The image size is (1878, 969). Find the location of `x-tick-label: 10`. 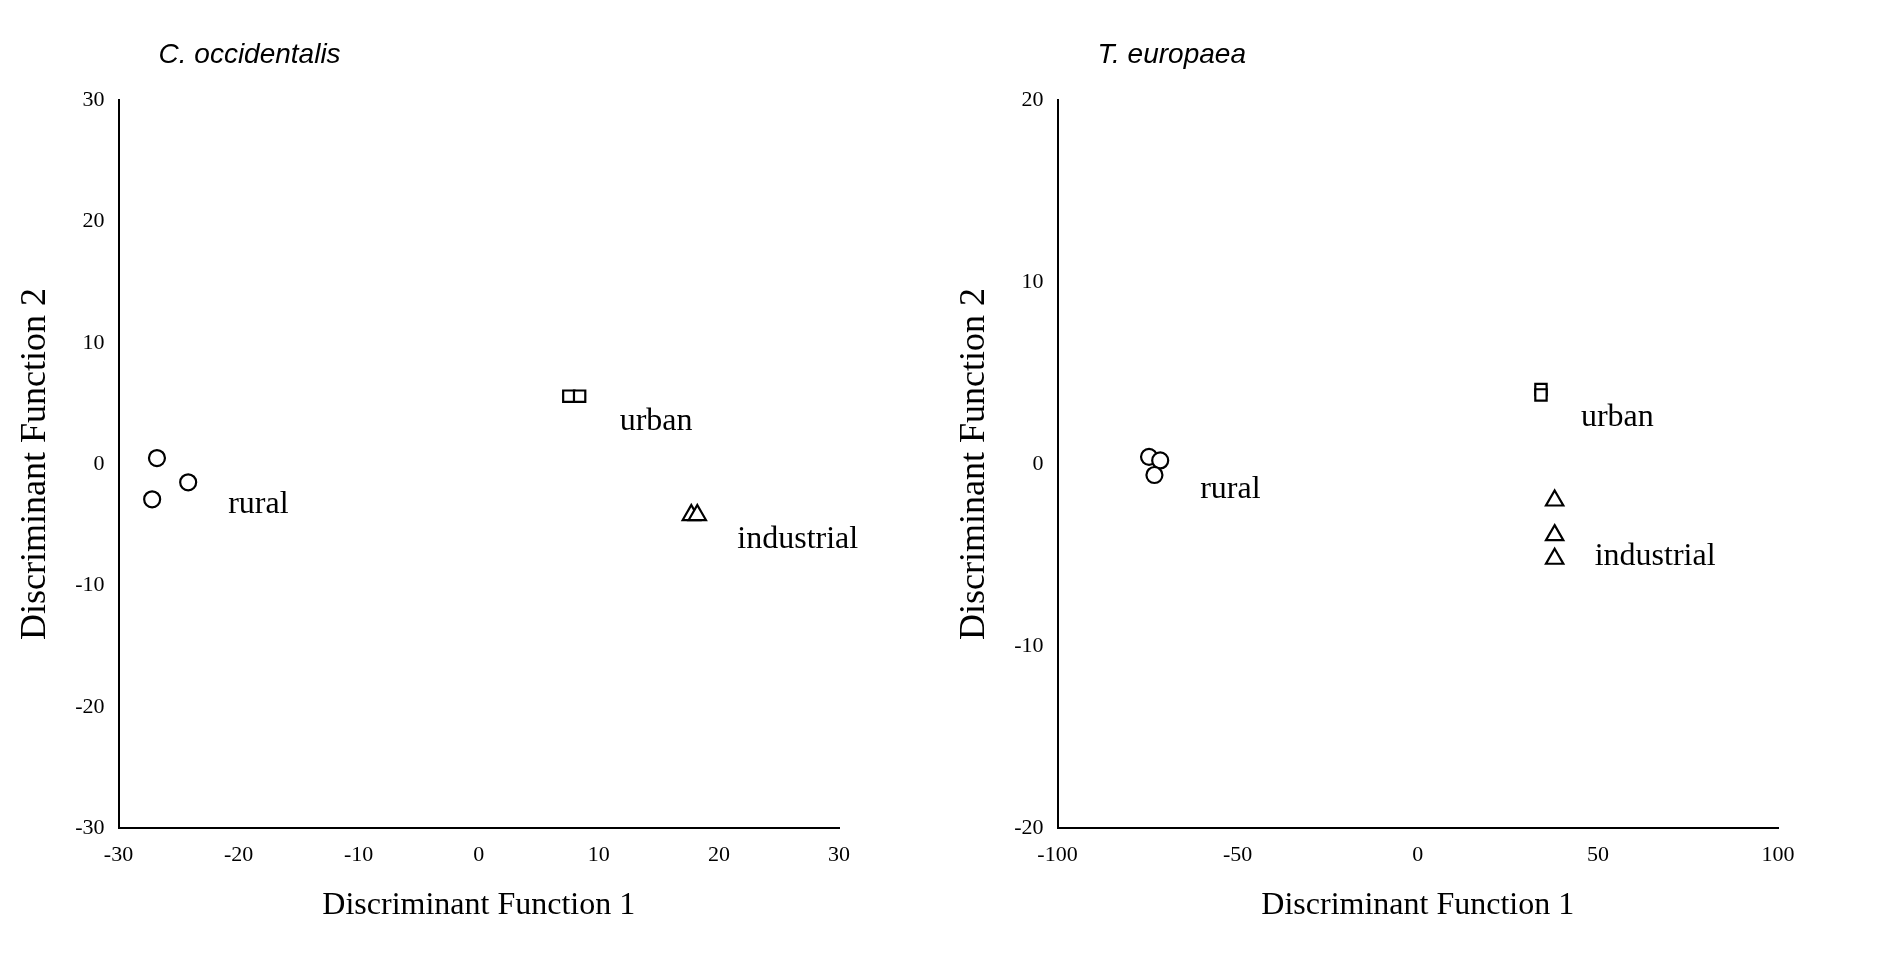

x-tick-label: 10 is located at coordinates (598, 854).